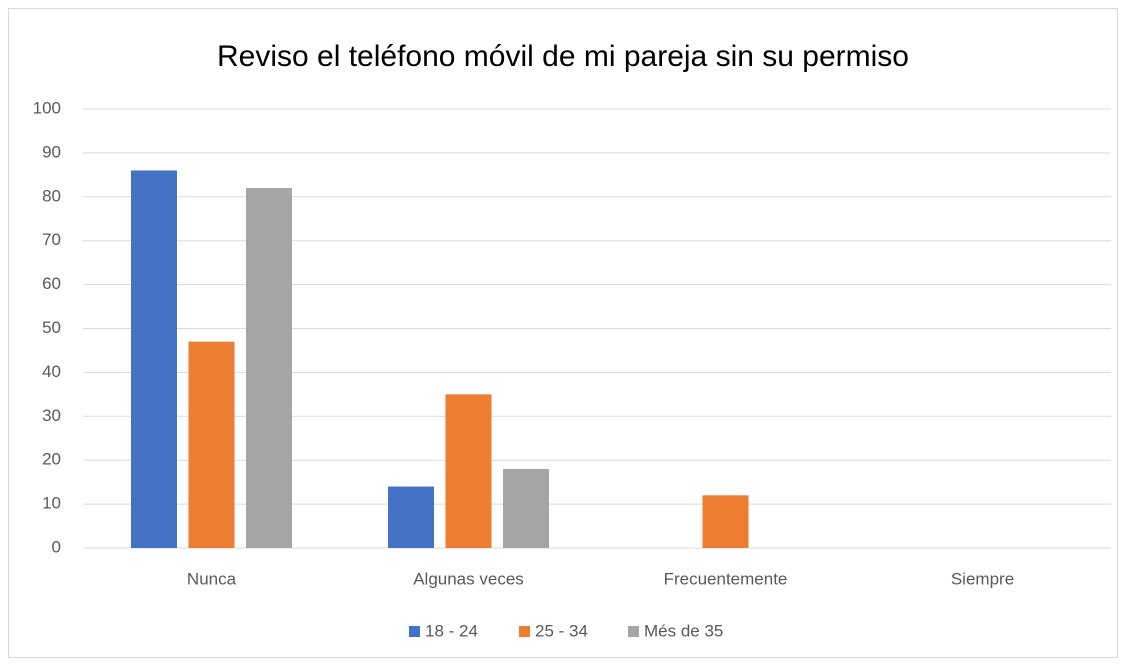 Image resolution: width=1126 pixels, height=666 pixels. I want to click on legend-label: Més de 35, so click(683, 630).